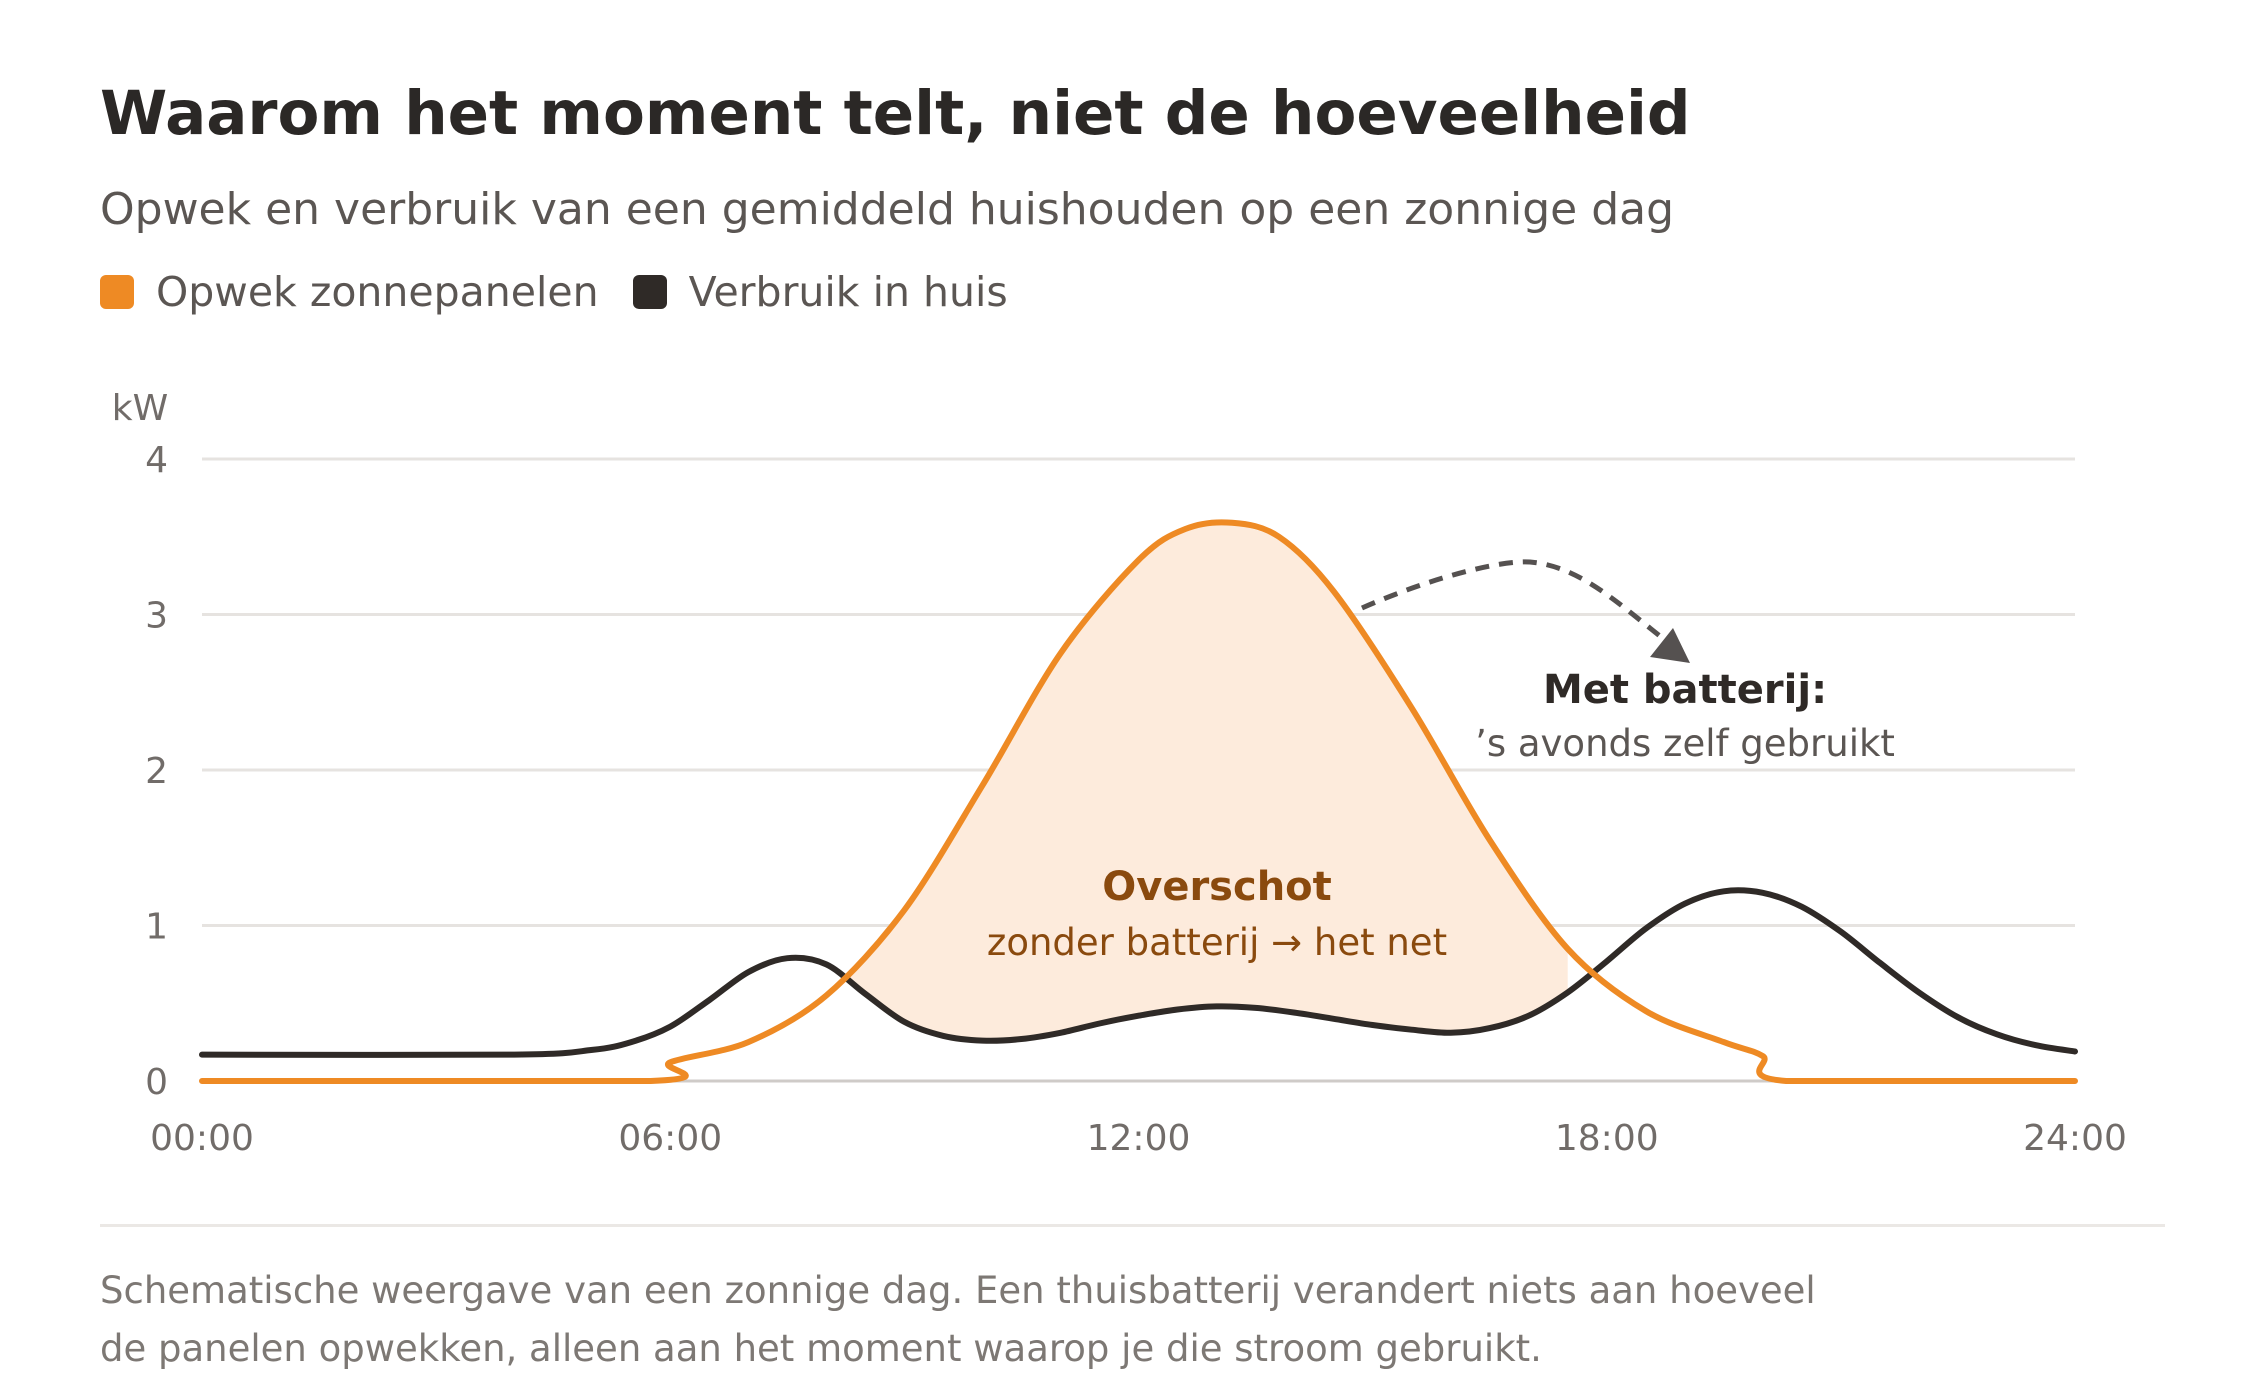 This screenshot has width=2250, height=1400. What do you see at coordinates (156, 927) in the screenshot?
I see `y-tick-label-1: 1` at bounding box center [156, 927].